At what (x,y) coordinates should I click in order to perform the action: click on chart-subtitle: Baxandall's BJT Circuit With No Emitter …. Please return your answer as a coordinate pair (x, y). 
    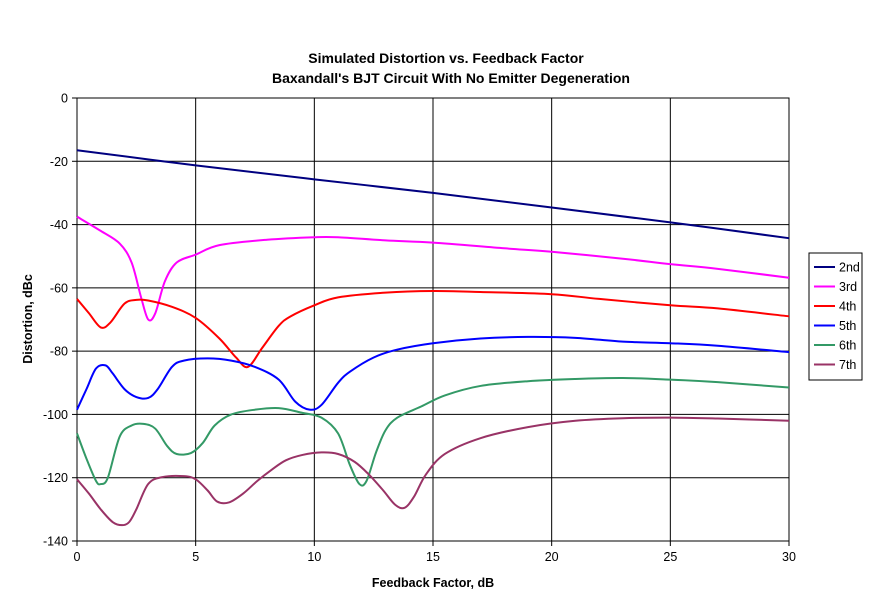
    Looking at the image, I should click on (451, 78).